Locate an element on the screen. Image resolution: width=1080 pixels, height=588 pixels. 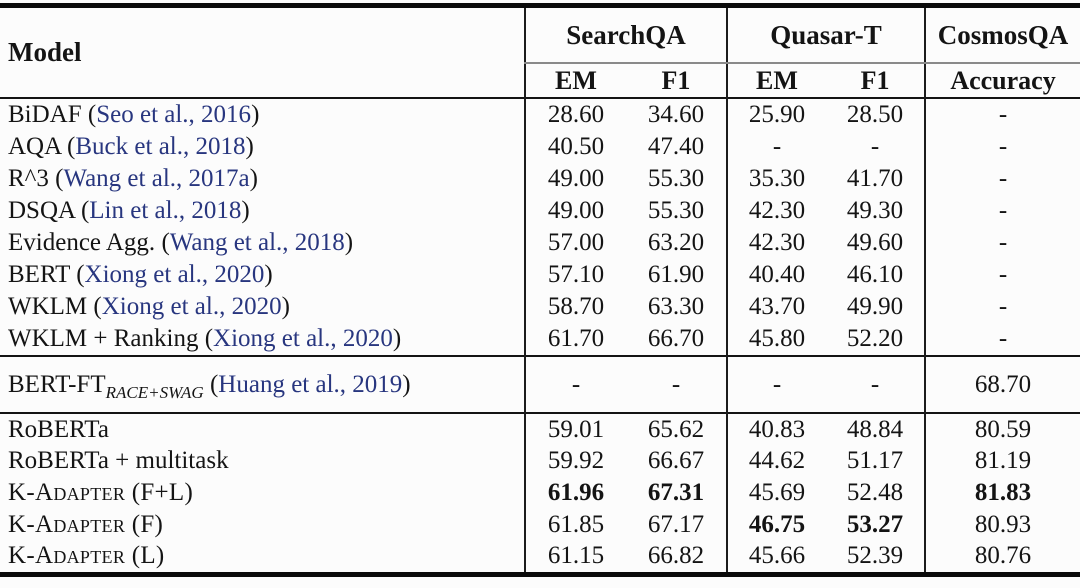
model-name: DSQA is located at coordinates (41, 210).